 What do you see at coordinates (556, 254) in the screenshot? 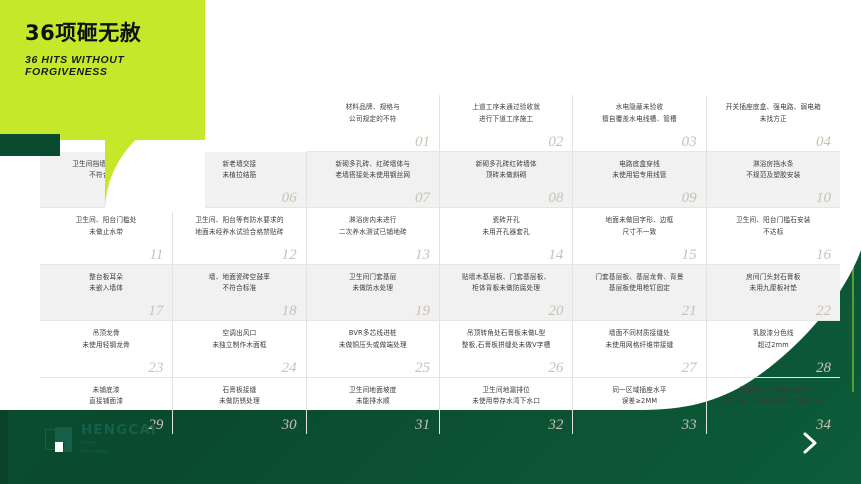
I see `item-number: 14` at bounding box center [556, 254].